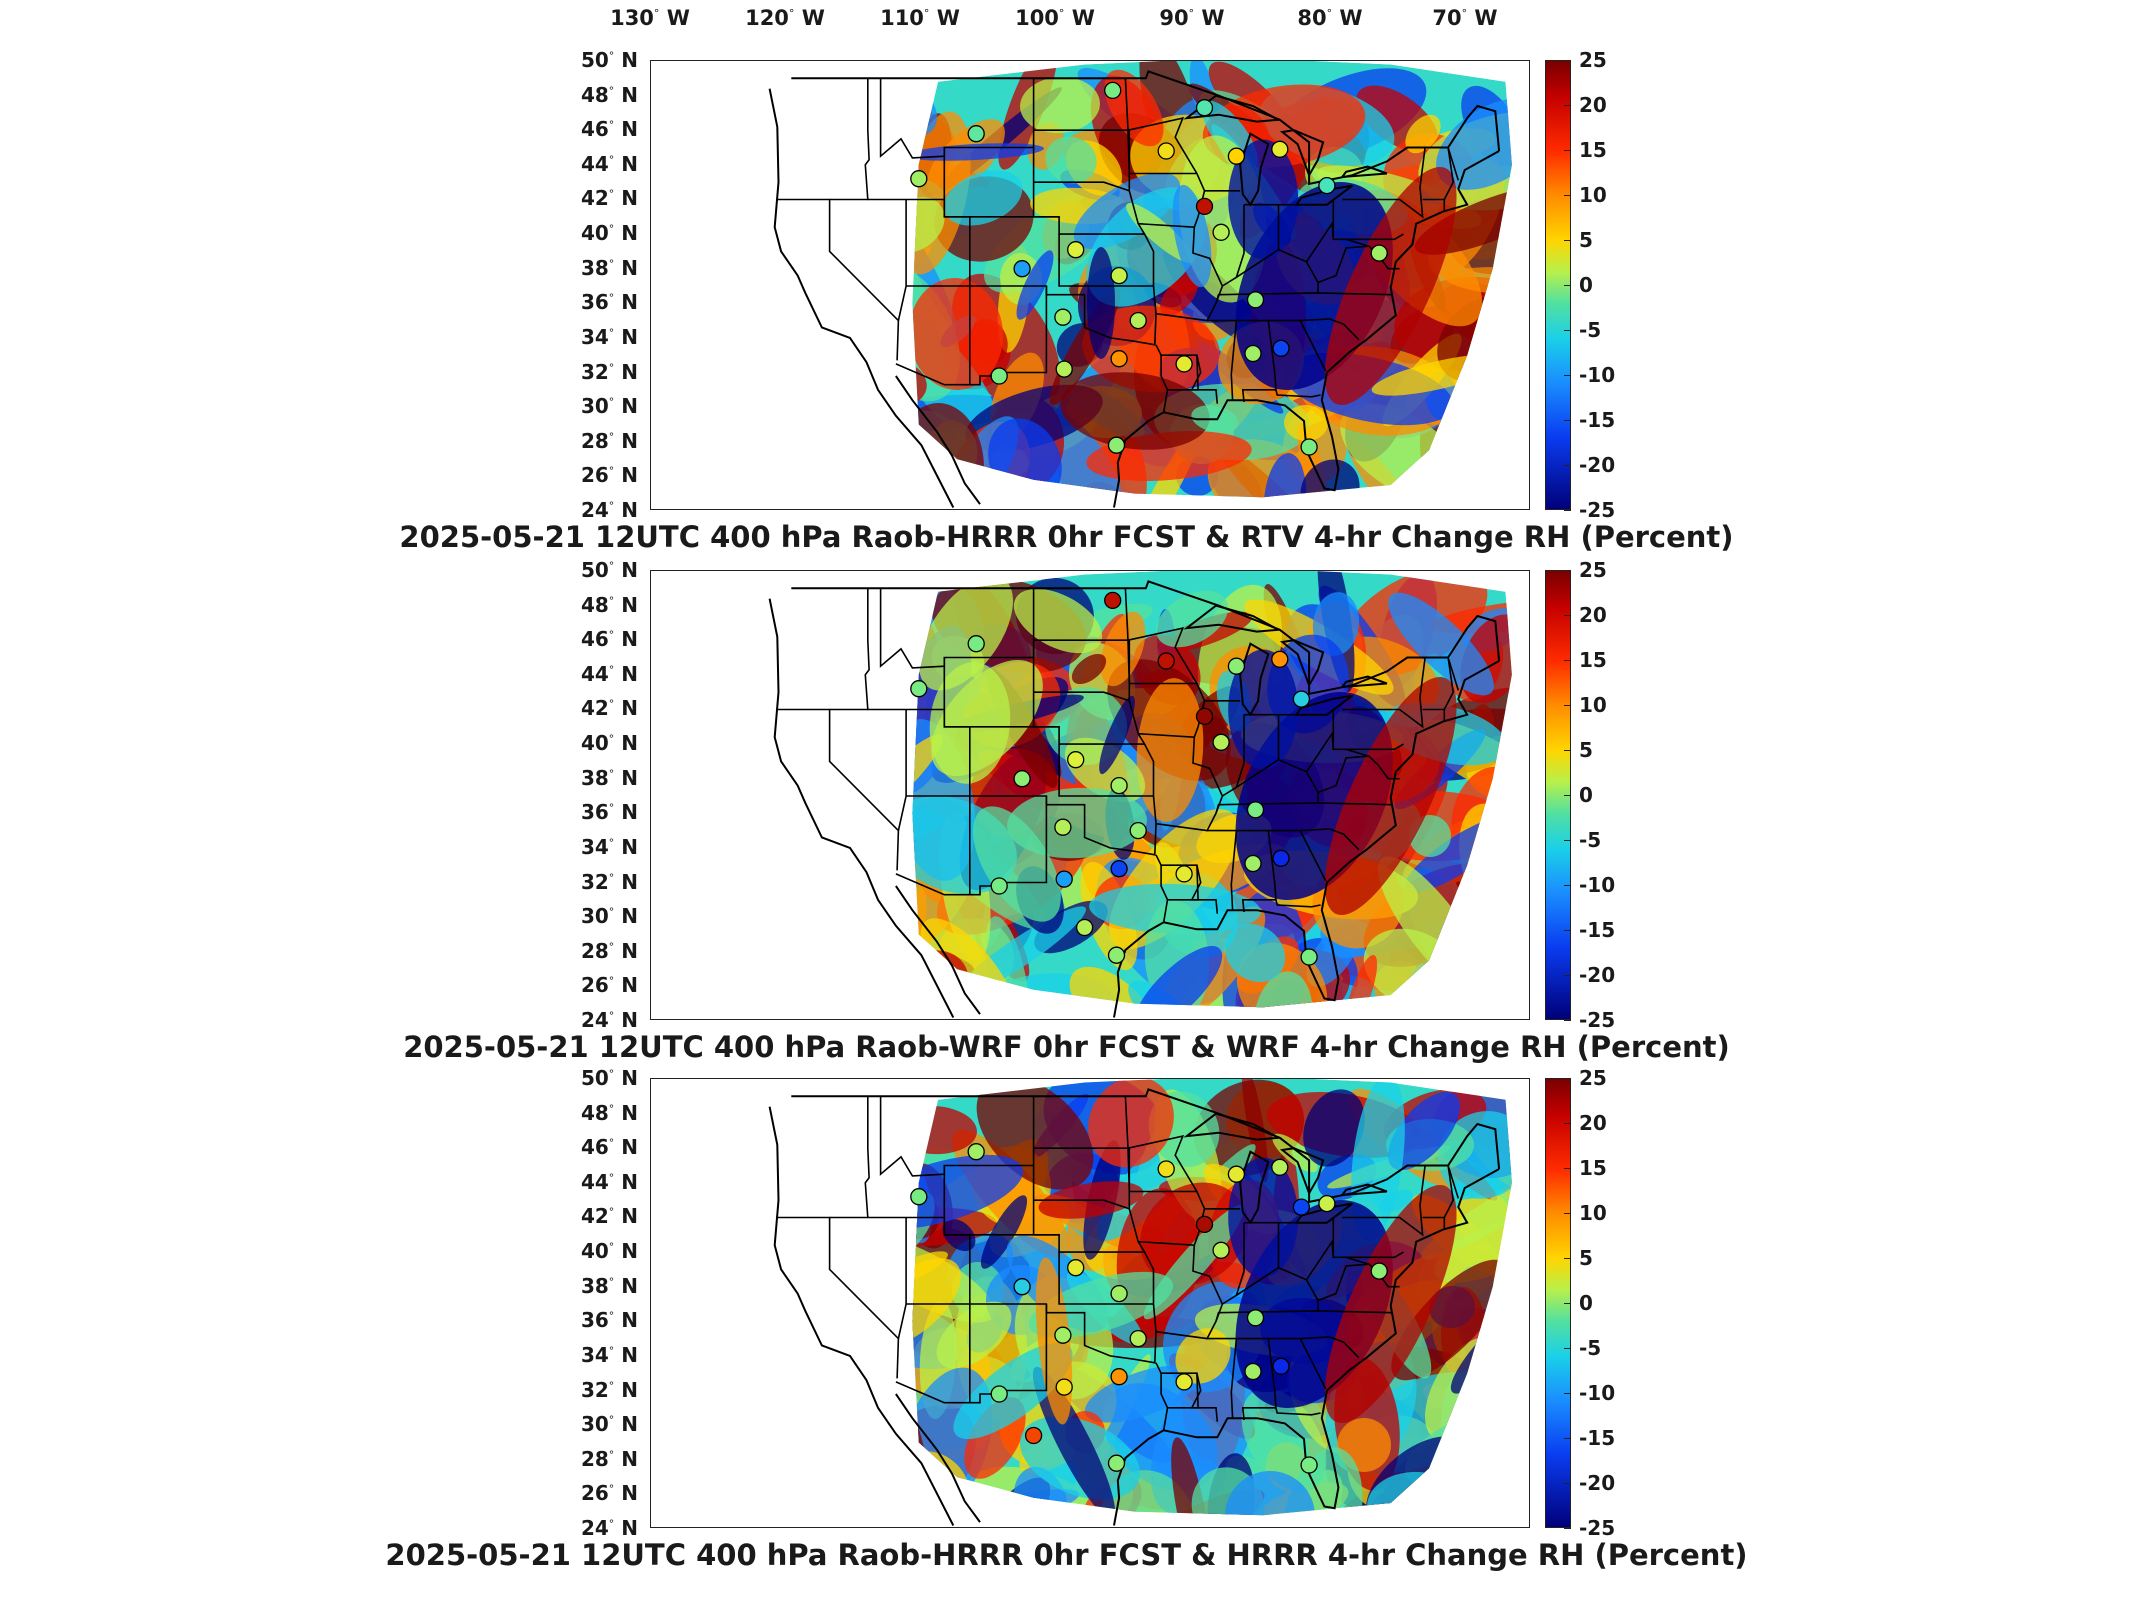 Image resolution: width=2133 pixels, height=1600 pixels. I want to click on longitude-label: 130° W, so click(650, 18).